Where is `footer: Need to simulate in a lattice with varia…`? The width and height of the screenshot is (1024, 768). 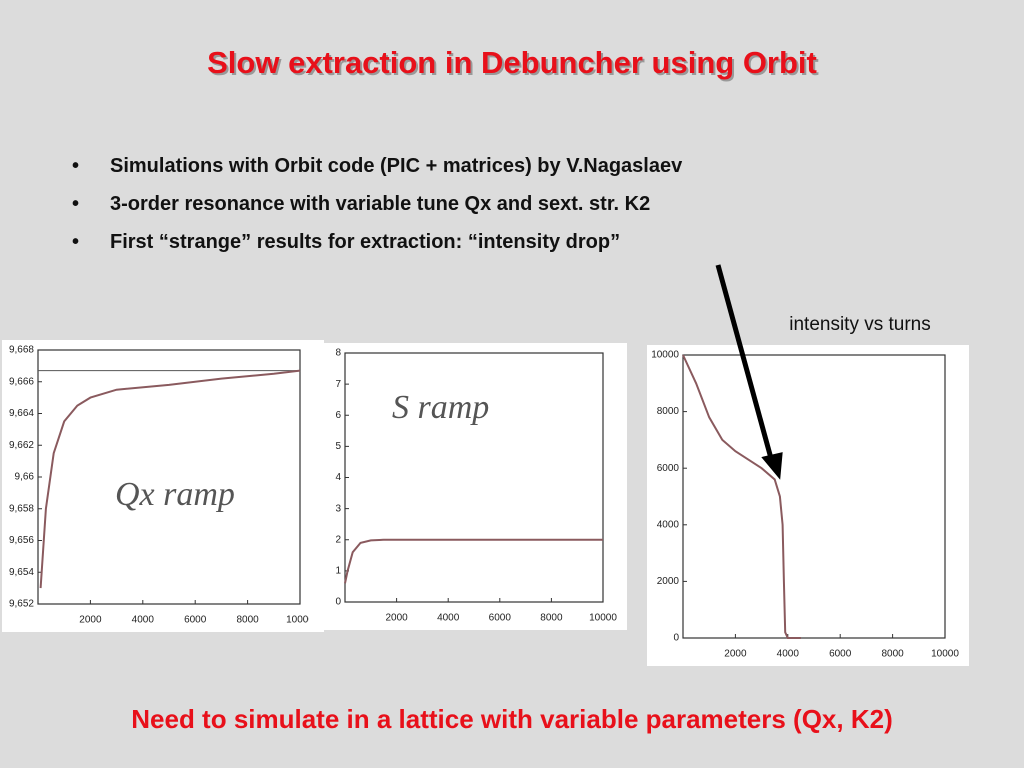
footer: Need to simulate in a lattice with varia… is located at coordinates (511, 719).